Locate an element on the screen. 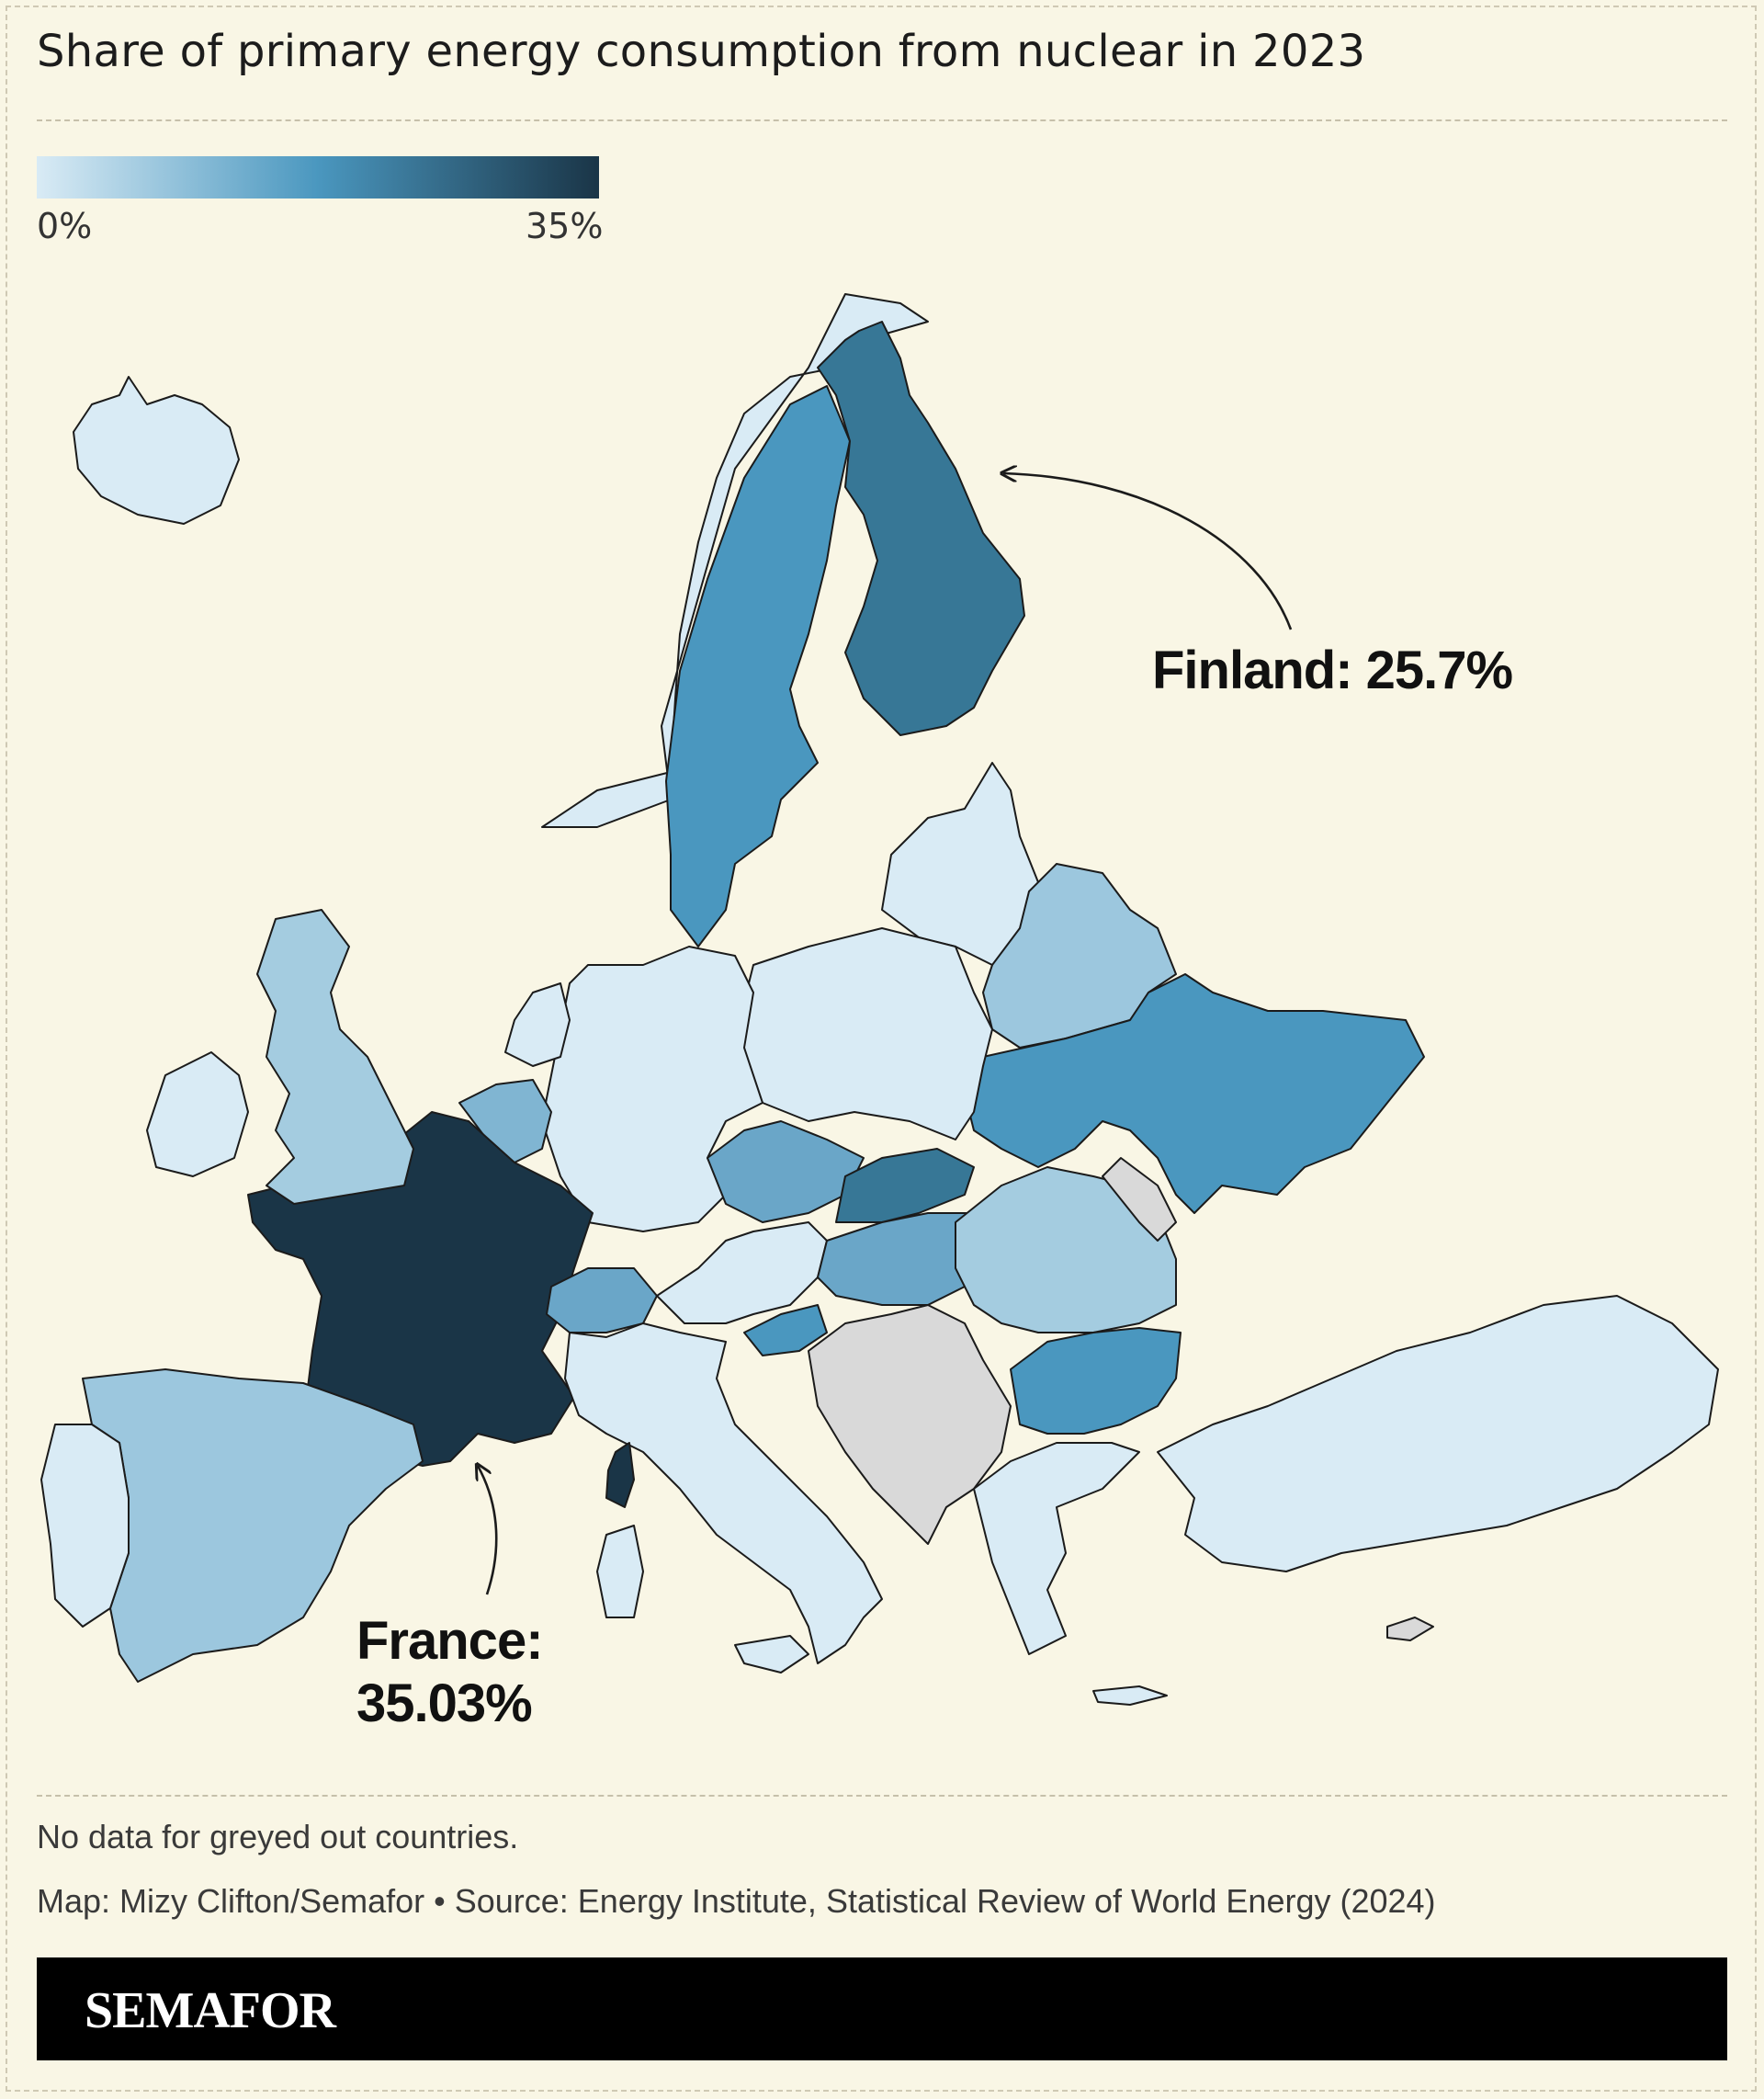  country-sweden is located at coordinates (758, 666).